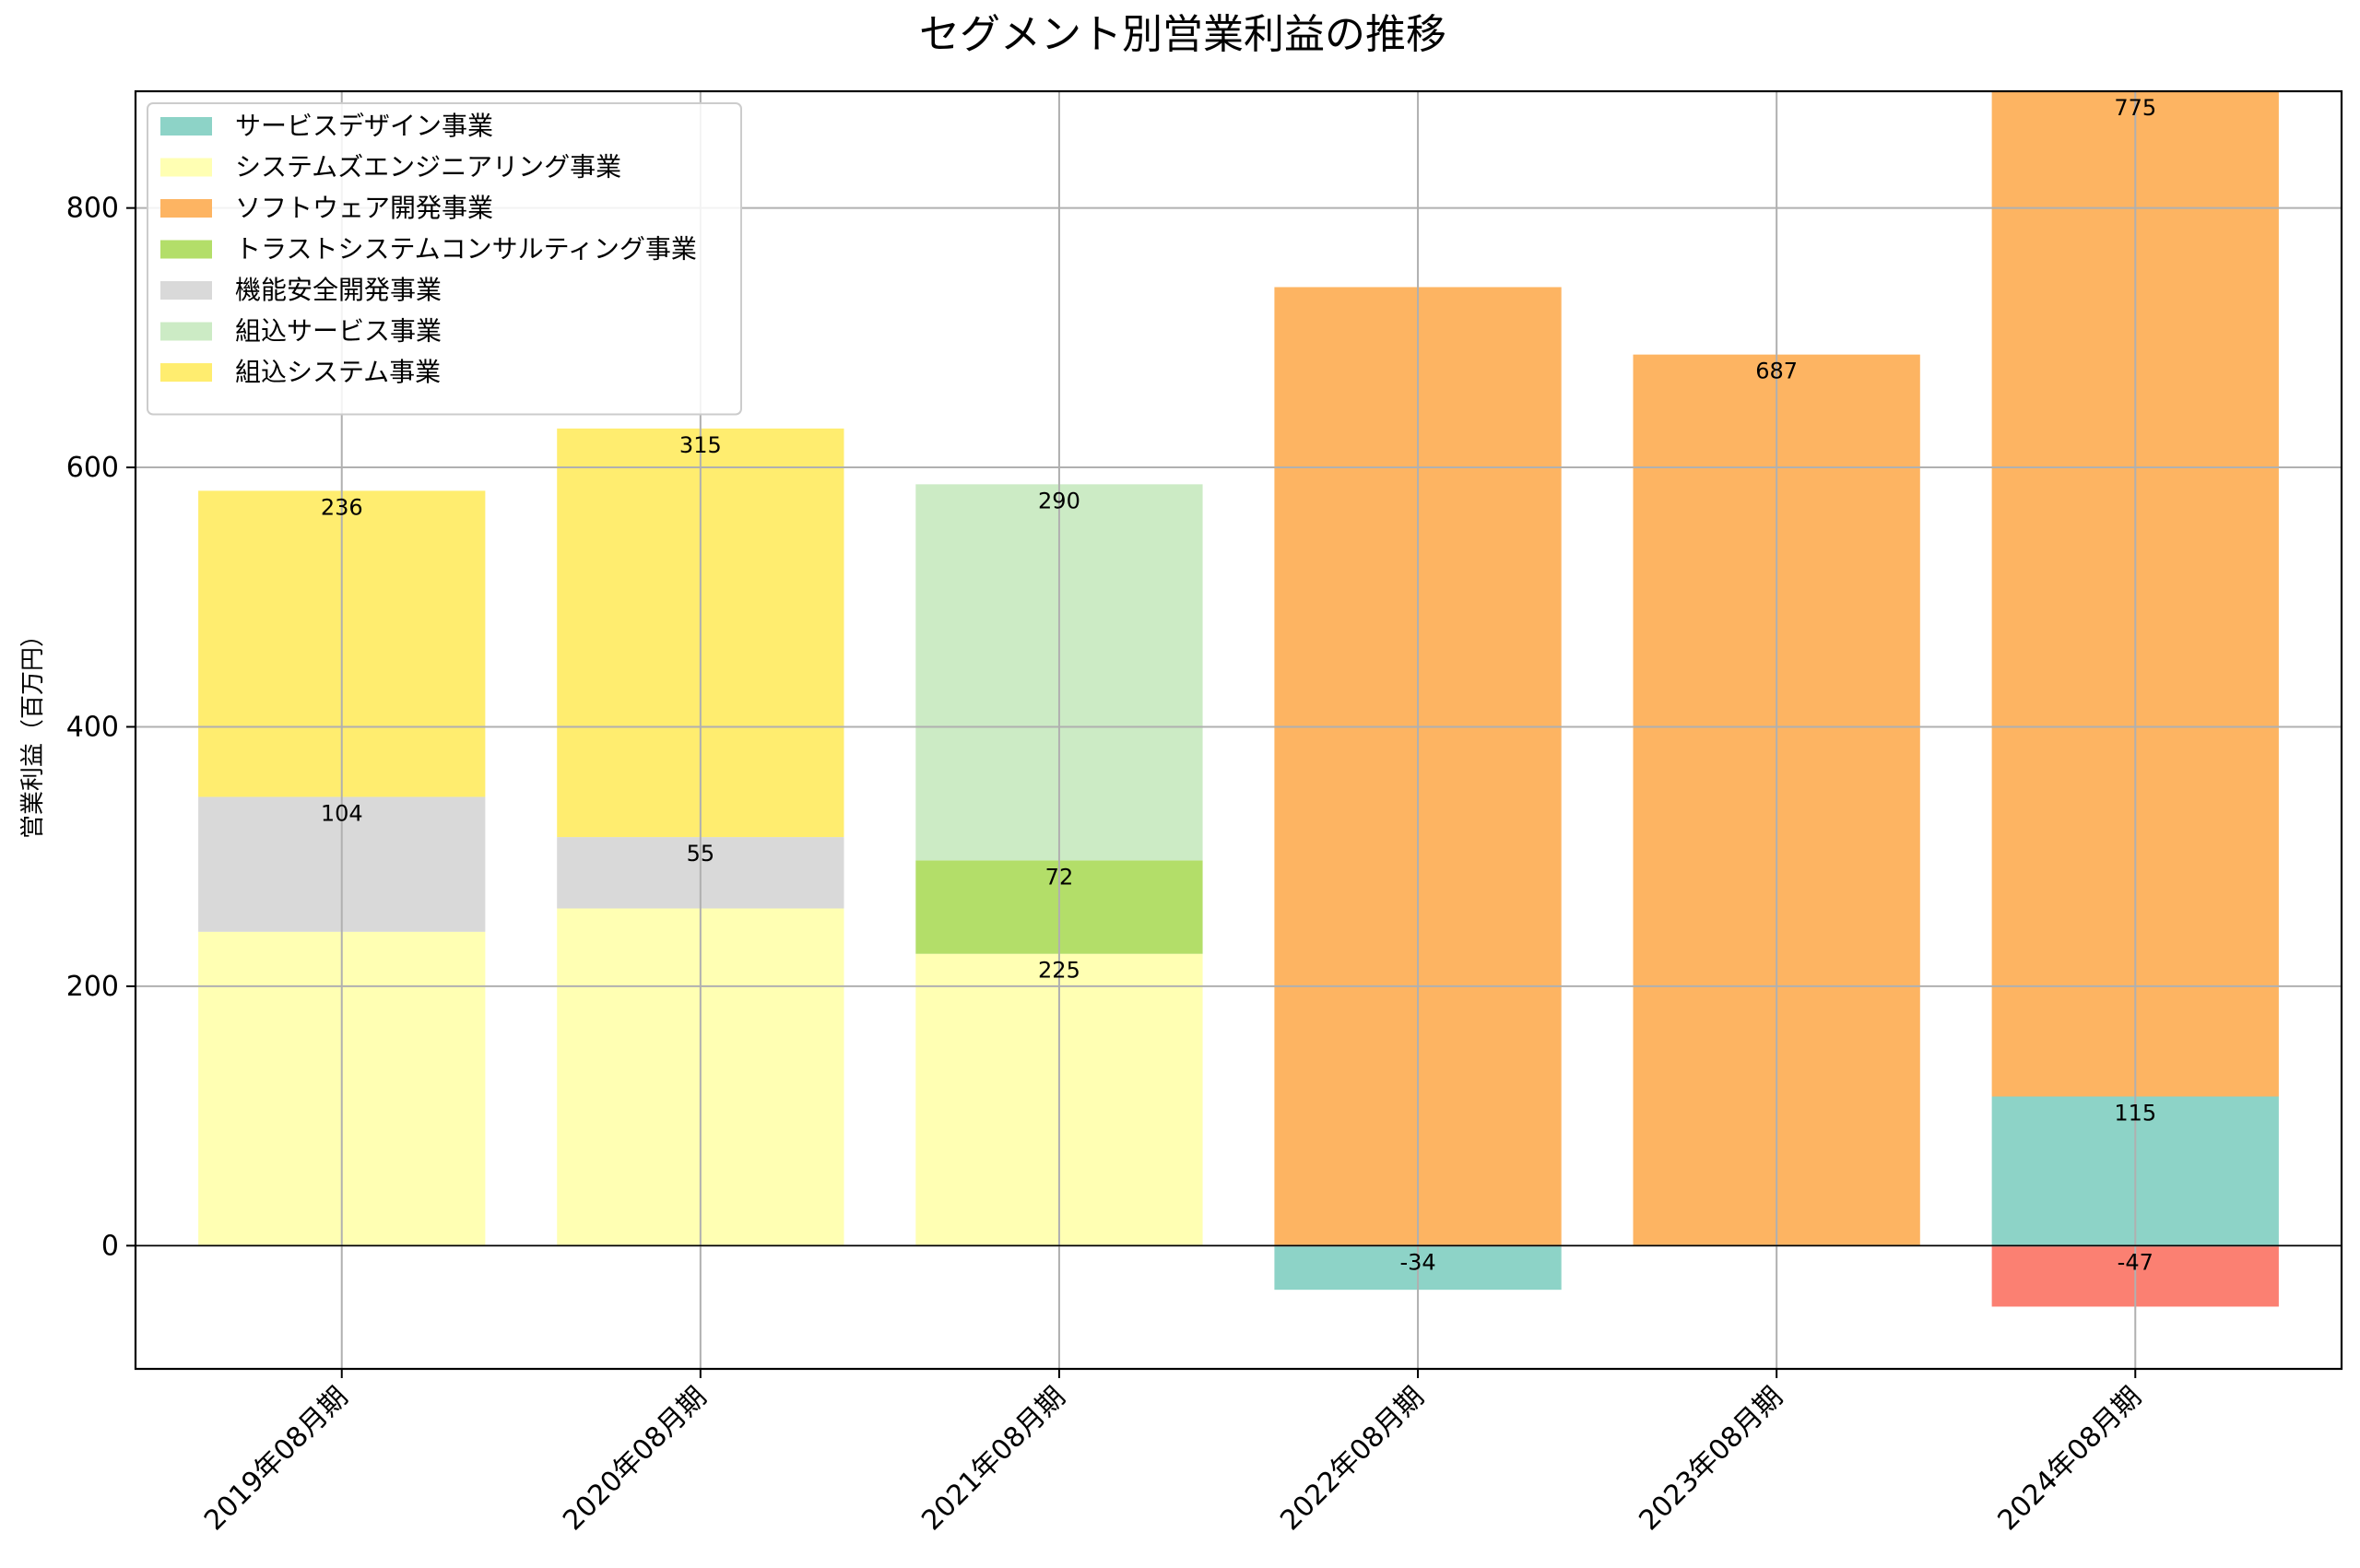 This screenshot has width=2360, height=1568. What do you see at coordinates (1417, 1262) in the screenshot?
I see `data-label: -34` at bounding box center [1417, 1262].